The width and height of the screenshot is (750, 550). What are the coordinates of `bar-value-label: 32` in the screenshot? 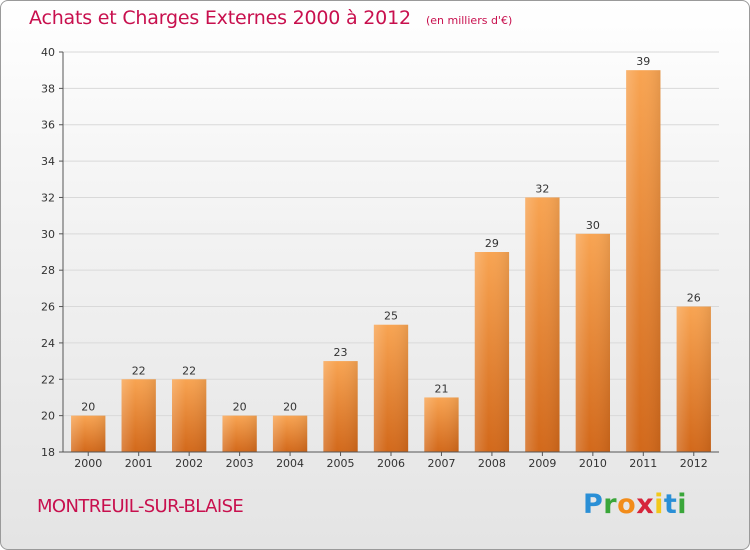 It's located at (542, 188).